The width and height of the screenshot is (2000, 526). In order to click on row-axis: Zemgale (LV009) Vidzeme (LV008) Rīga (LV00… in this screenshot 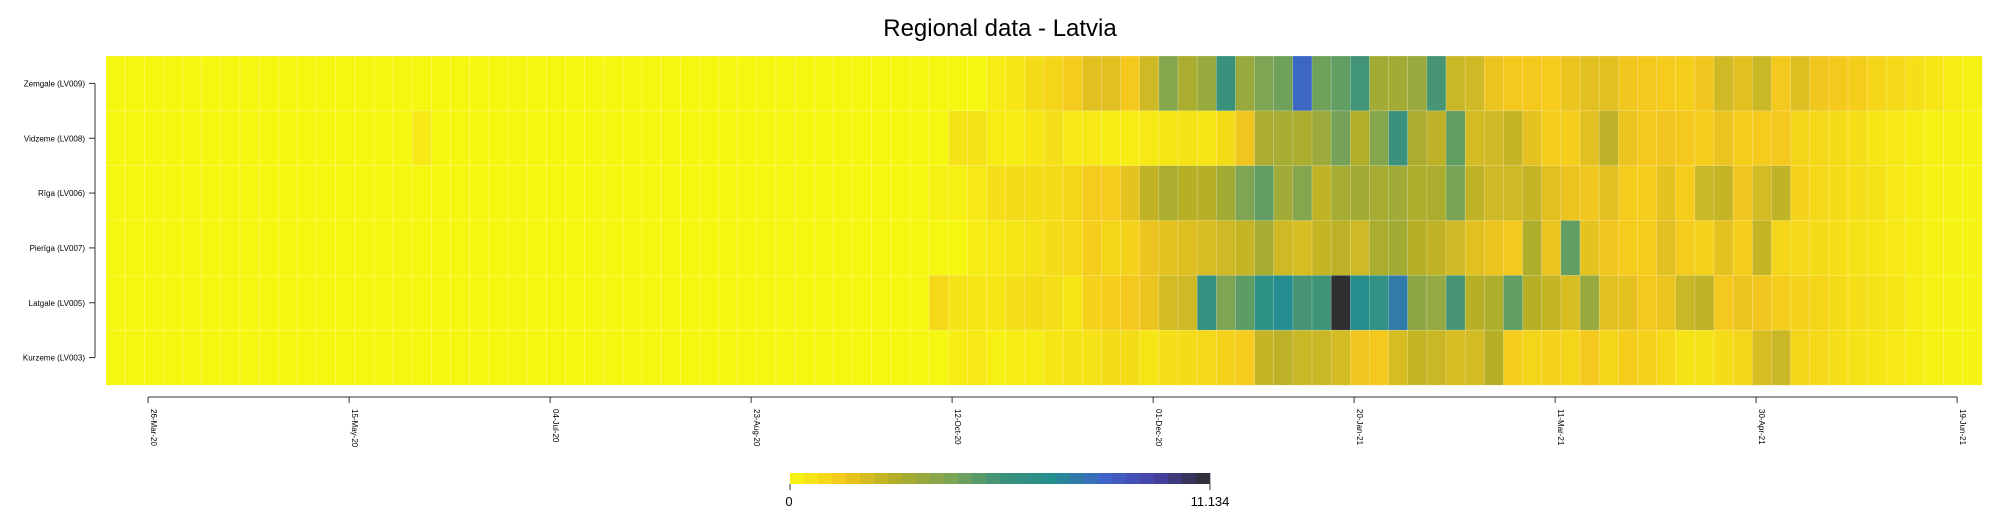, I will do `click(59, 221)`.